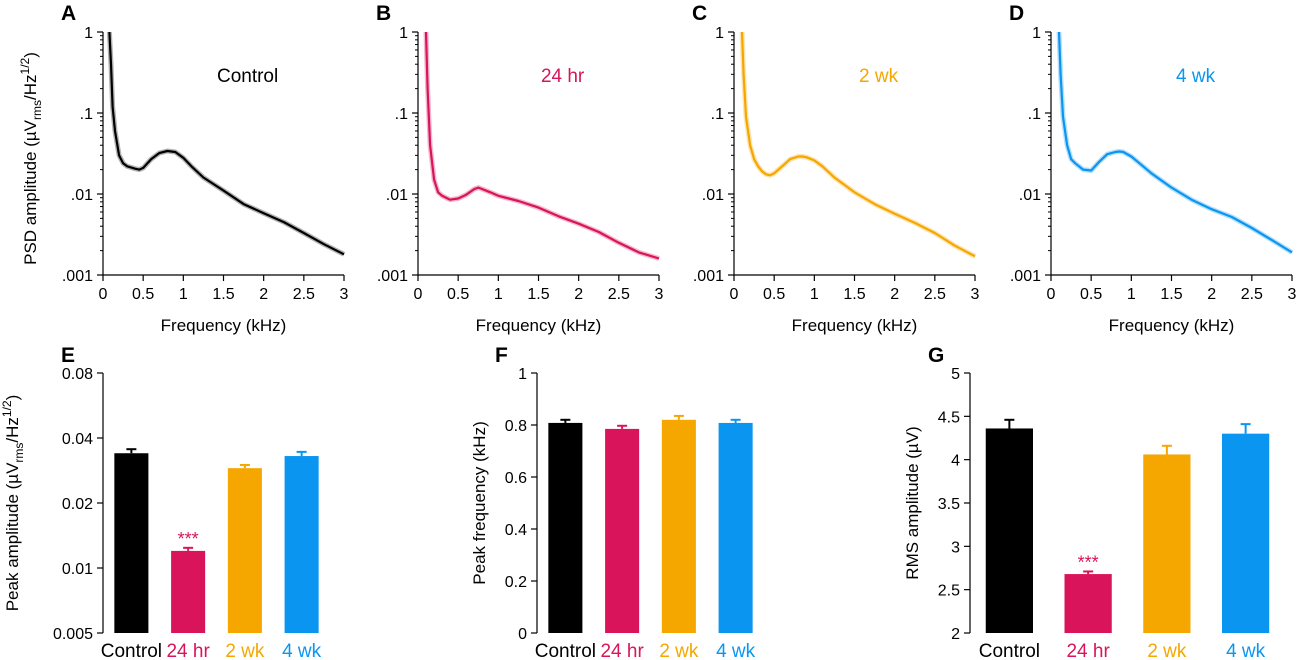 Image resolution: width=1300 pixels, height=660 pixels. Describe the element at coordinates (949, 417) in the screenshot. I see `y-tick-label: 4.5` at that location.